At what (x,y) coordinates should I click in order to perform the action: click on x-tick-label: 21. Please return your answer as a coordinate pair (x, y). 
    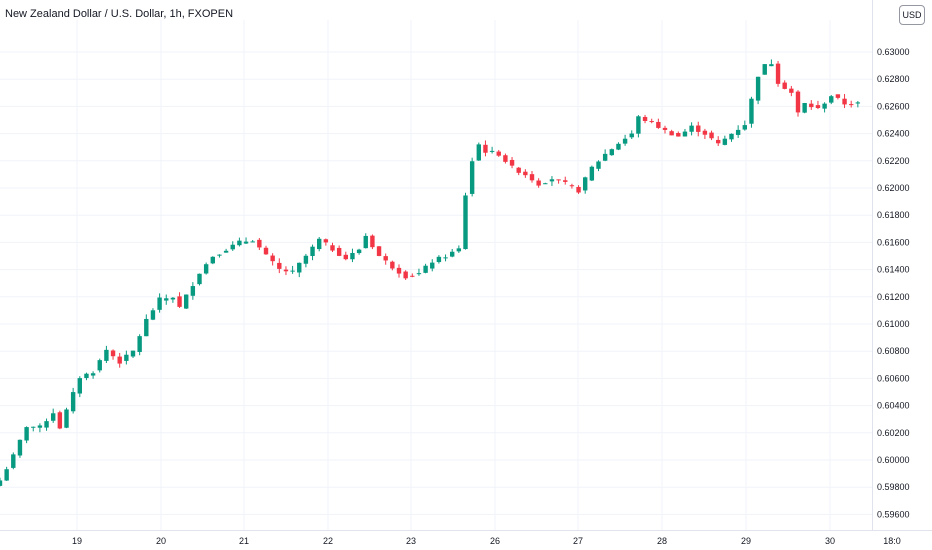
    Looking at the image, I should click on (244, 541).